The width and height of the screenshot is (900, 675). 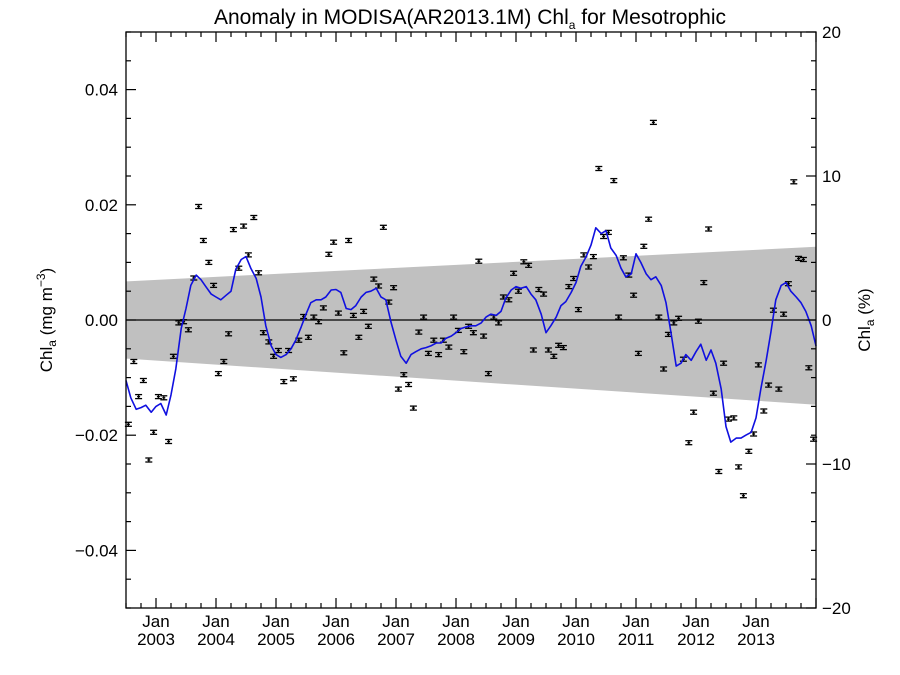 I want to click on y-tick-label-right: 0, so click(x=826, y=320).